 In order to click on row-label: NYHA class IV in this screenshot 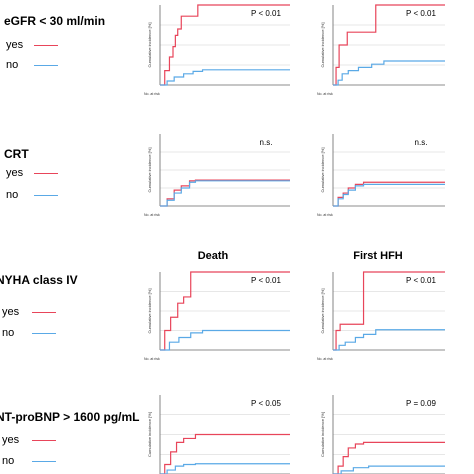, I will do `click(39, 280)`.